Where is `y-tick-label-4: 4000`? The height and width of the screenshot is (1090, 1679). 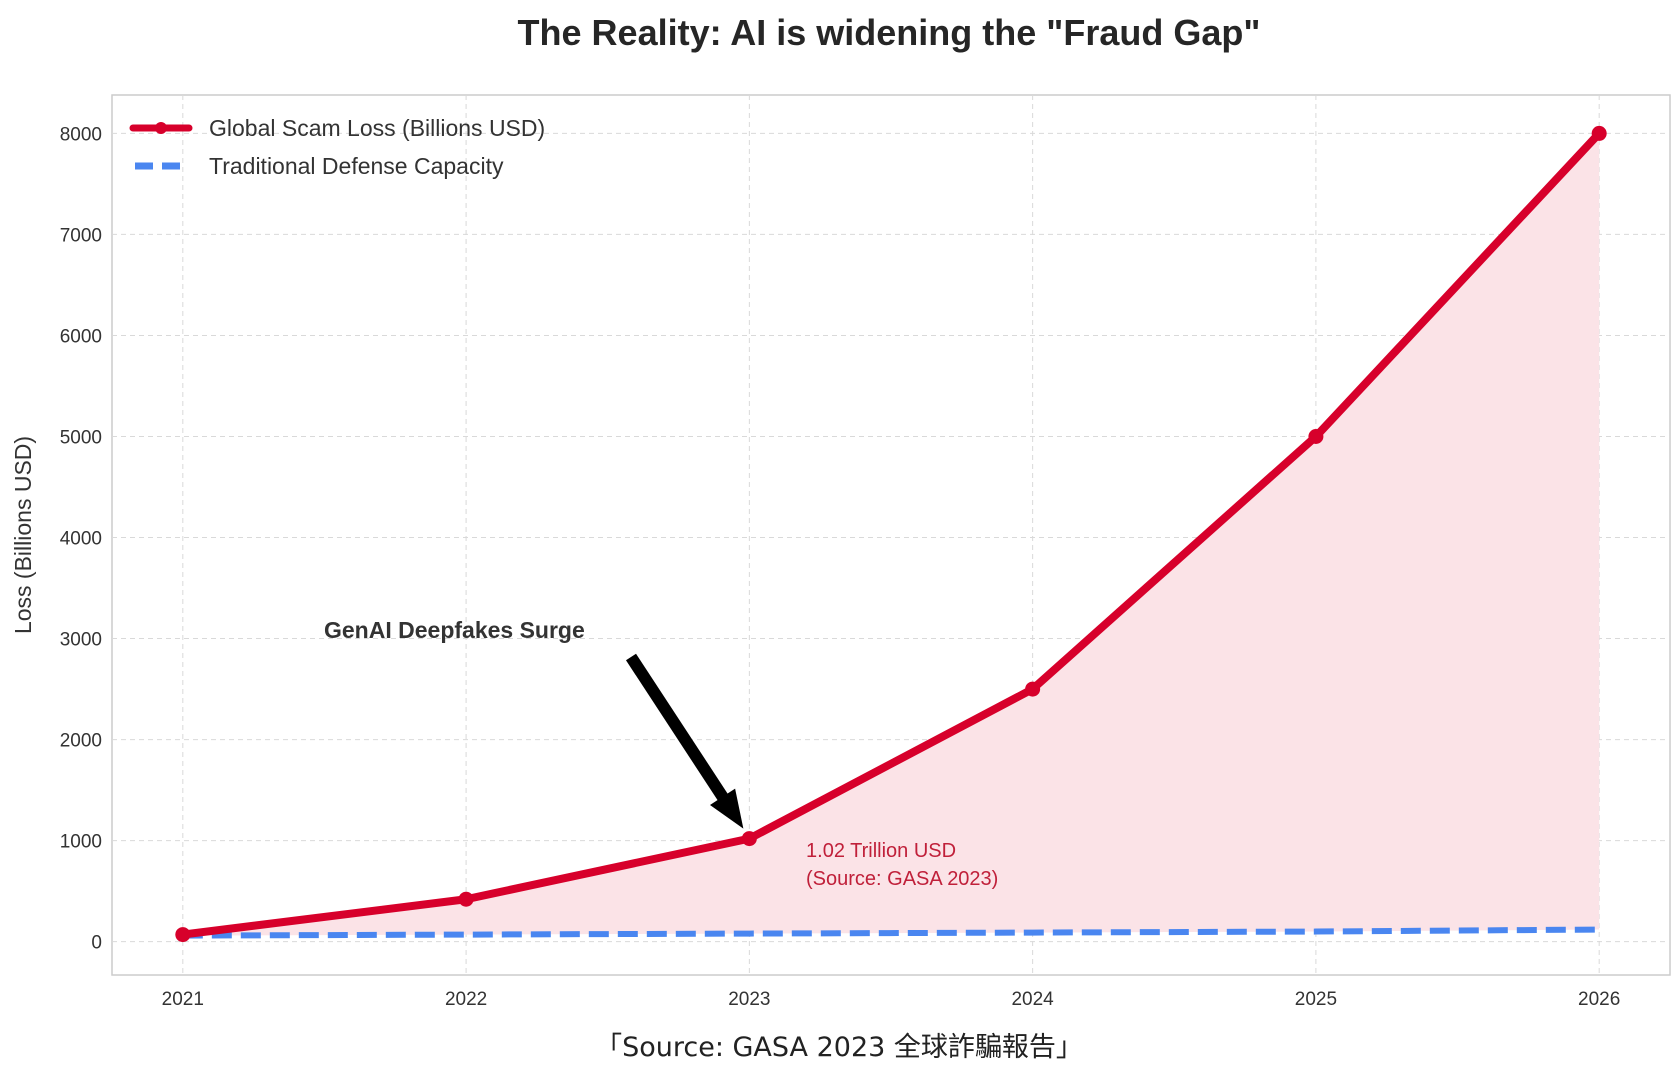 y-tick-label-4: 4000 is located at coordinates (81, 539).